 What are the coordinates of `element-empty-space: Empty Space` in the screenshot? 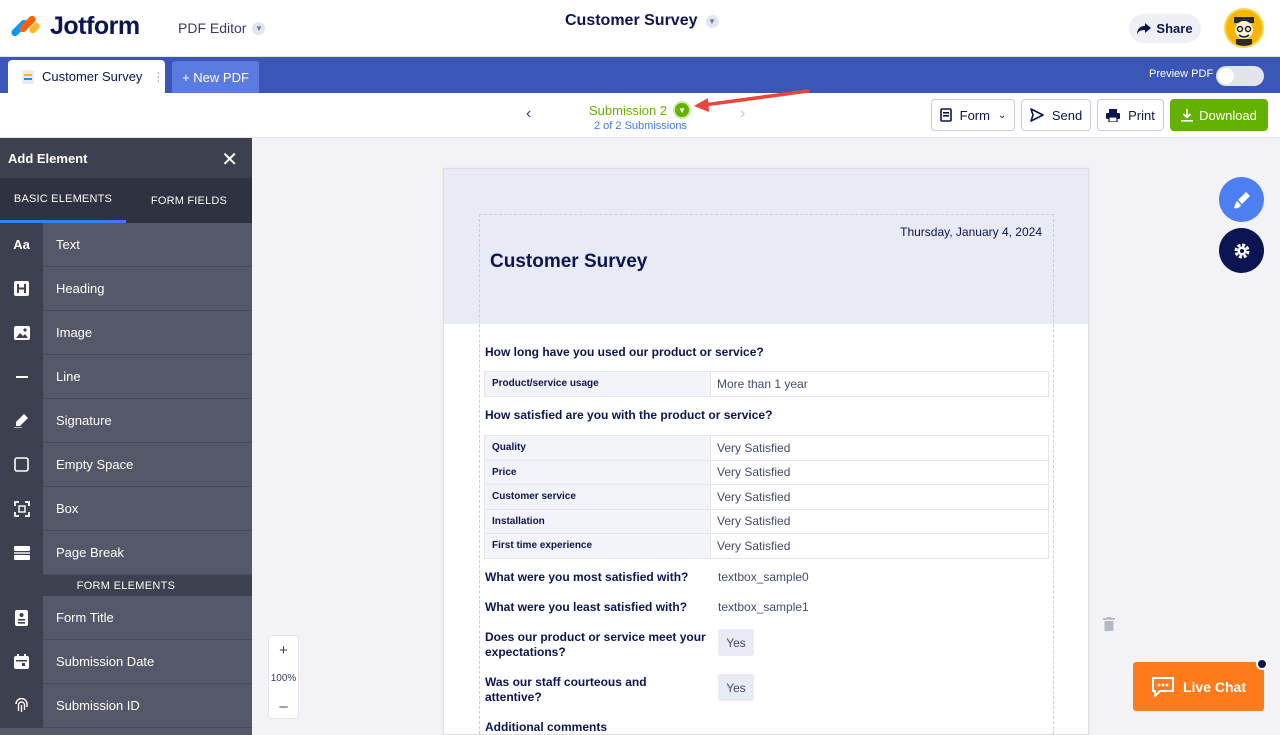 It's located at (126, 464).